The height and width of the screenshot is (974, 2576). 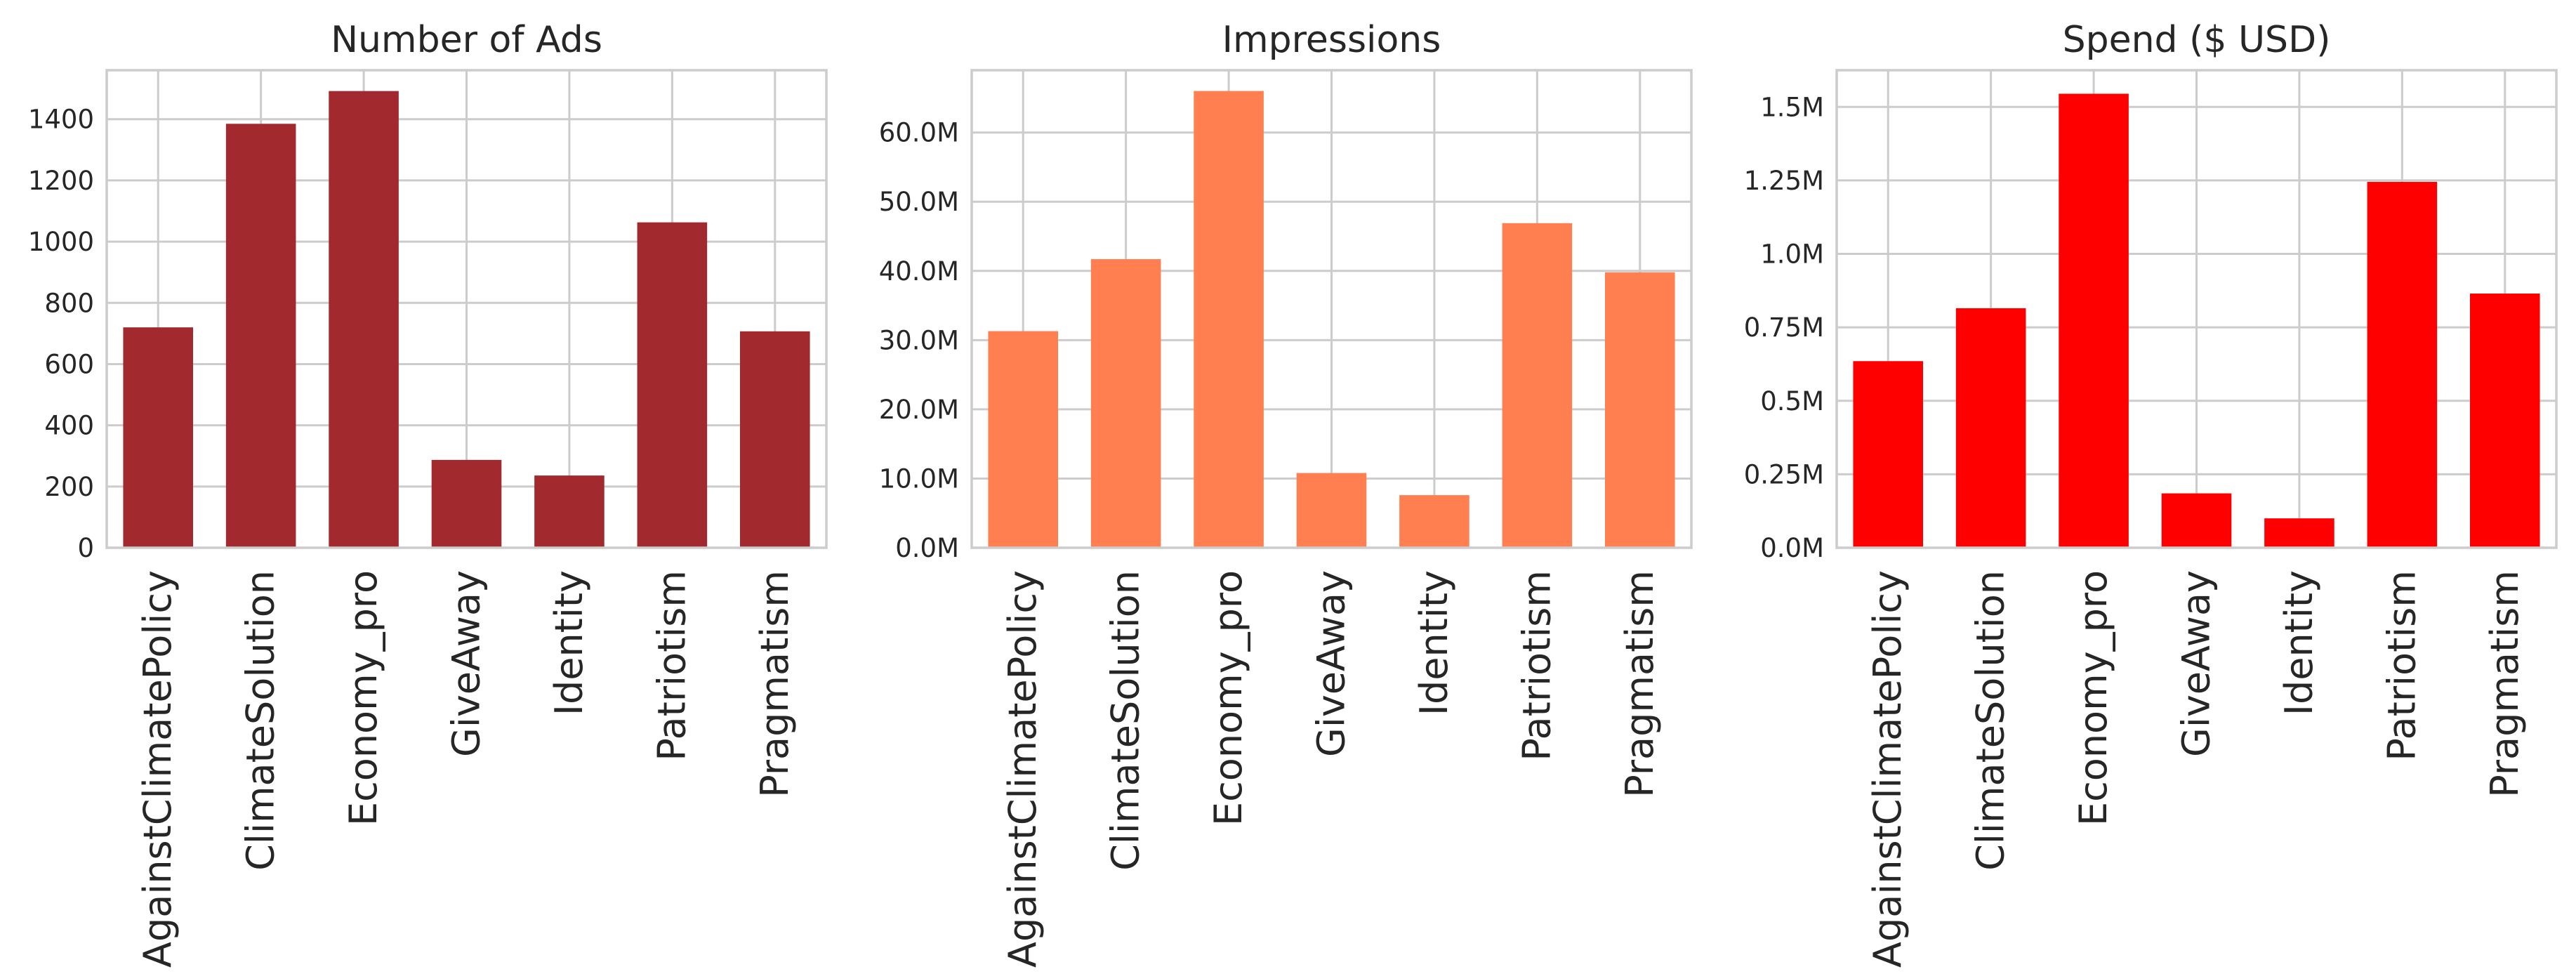 I want to click on y-tick-label: 1.5M, so click(x=1792, y=107).